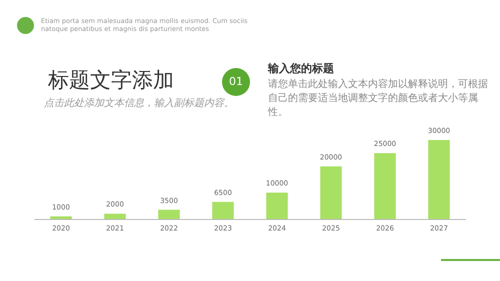 Image resolution: width=500 pixels, height=281 pixels. Describe the element at coordinates (301, 68) in the screenshot. I see `text: 输入您的标题` at that location.